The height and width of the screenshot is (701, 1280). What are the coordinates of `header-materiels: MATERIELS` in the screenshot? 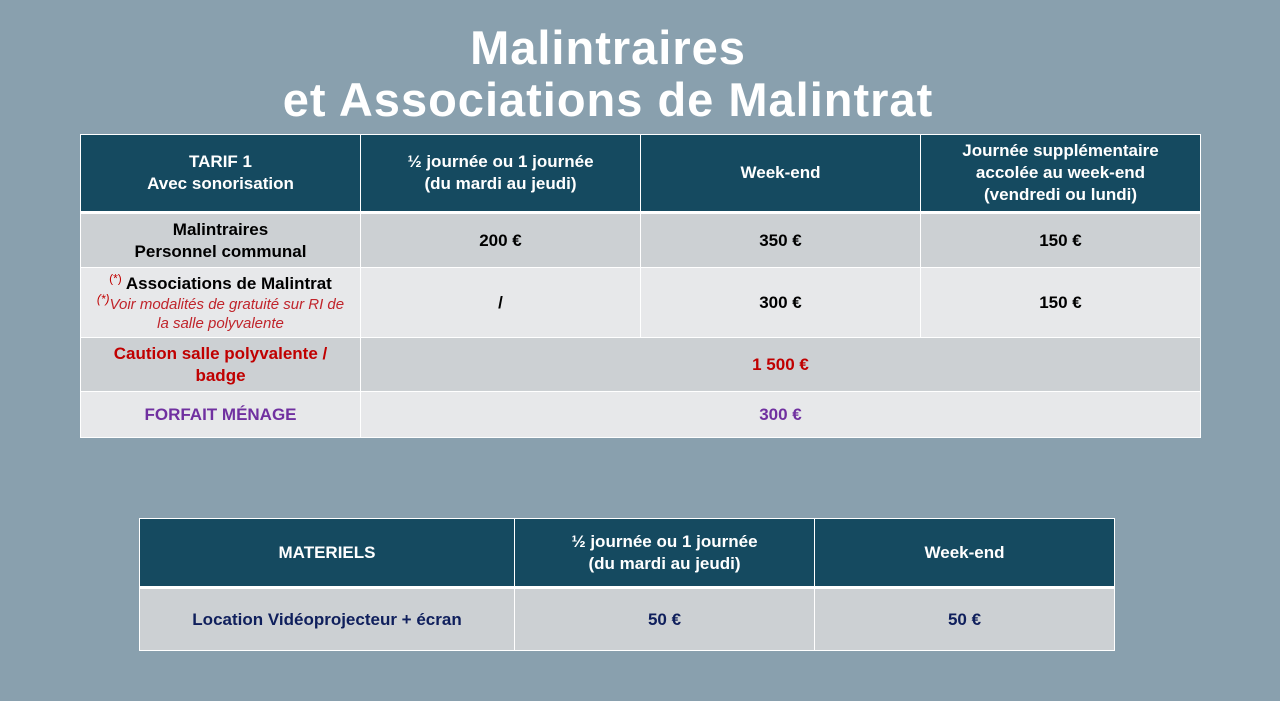 It's located at (327, 553).